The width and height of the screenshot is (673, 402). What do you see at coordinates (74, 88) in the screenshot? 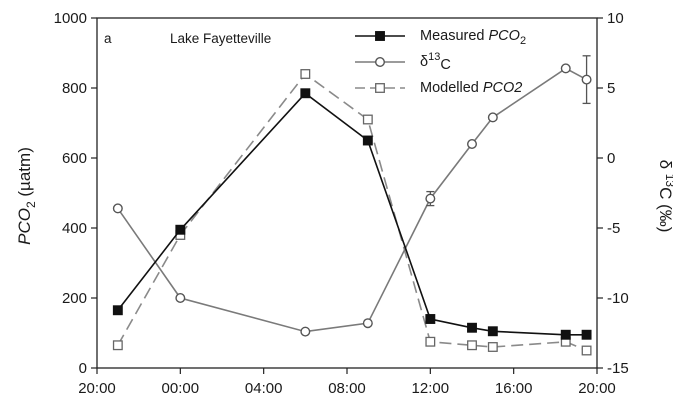
I see `y-left-tick-label: 800` at bounding box center [74, 88].